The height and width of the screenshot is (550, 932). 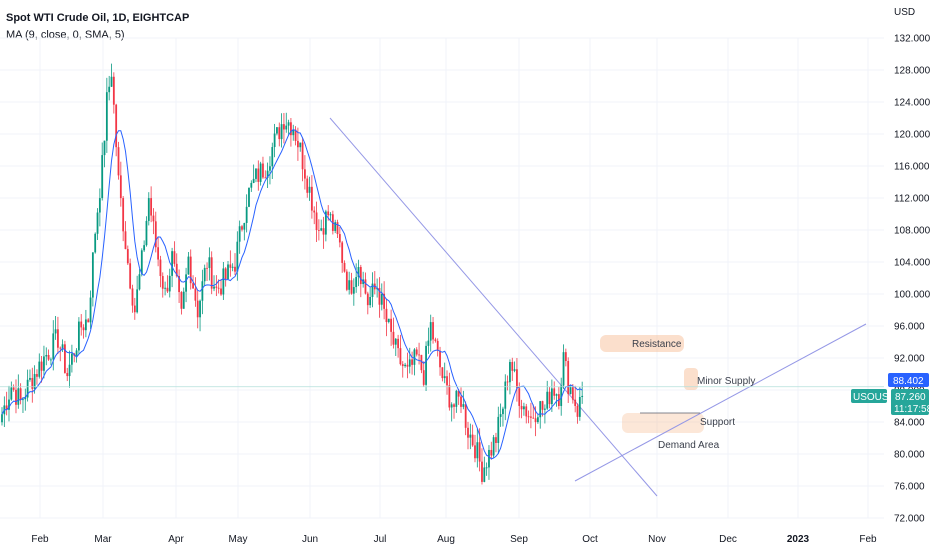 I want to click on annotation-zones, so click(x=652, y=384).